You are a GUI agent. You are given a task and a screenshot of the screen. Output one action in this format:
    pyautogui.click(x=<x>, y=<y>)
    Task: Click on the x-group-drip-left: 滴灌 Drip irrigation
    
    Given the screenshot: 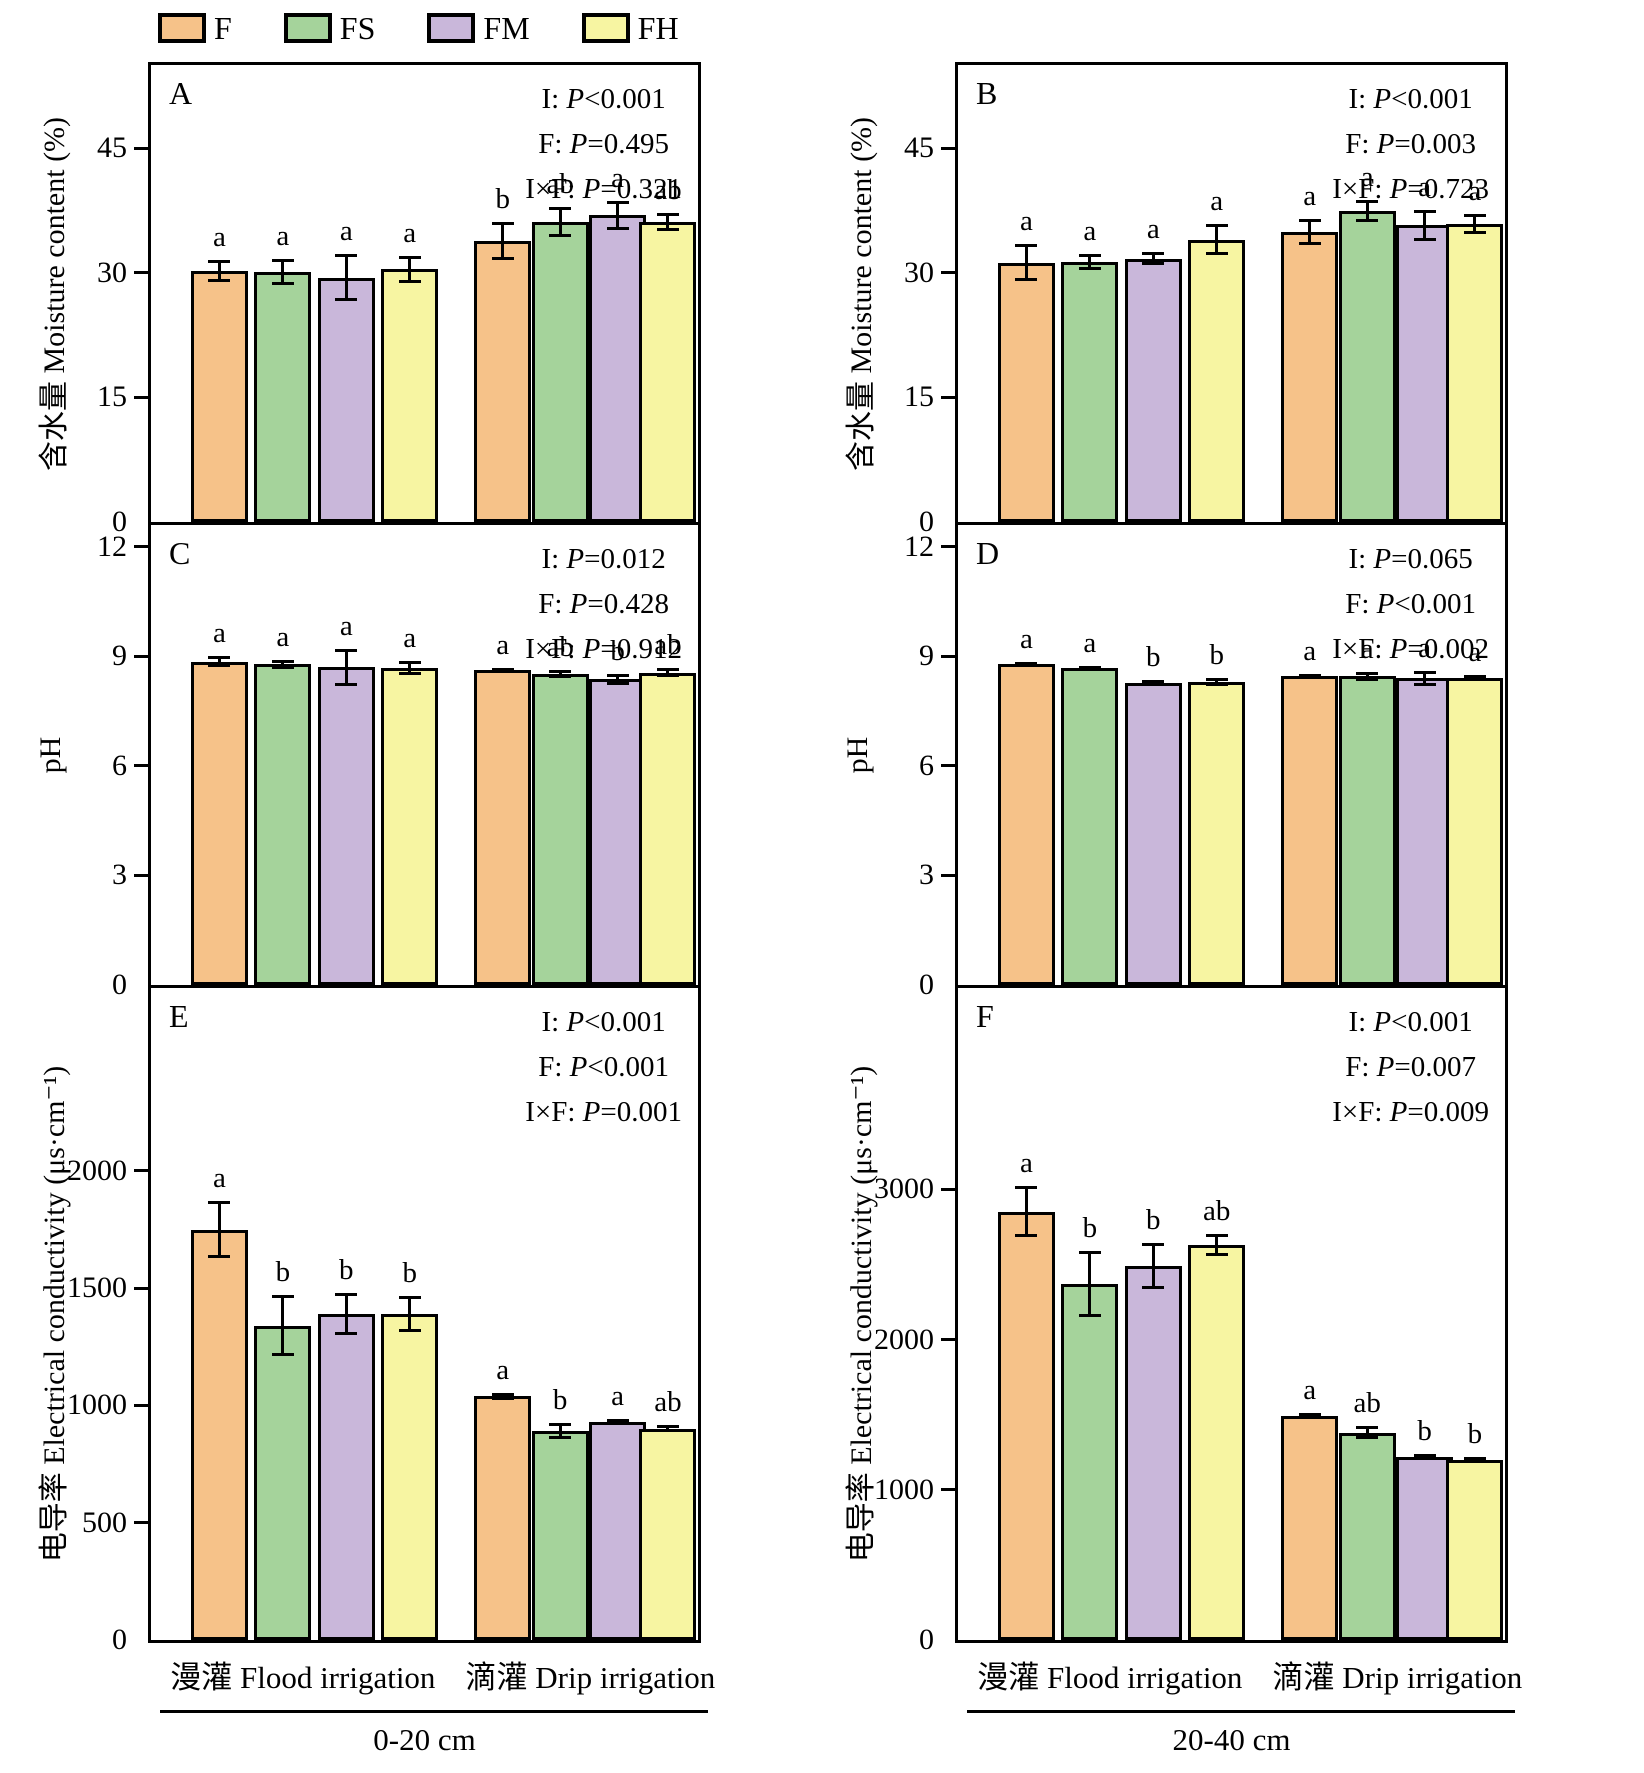 What is the action you would take?
    pyautogui.click(x=590, y=1677)
    